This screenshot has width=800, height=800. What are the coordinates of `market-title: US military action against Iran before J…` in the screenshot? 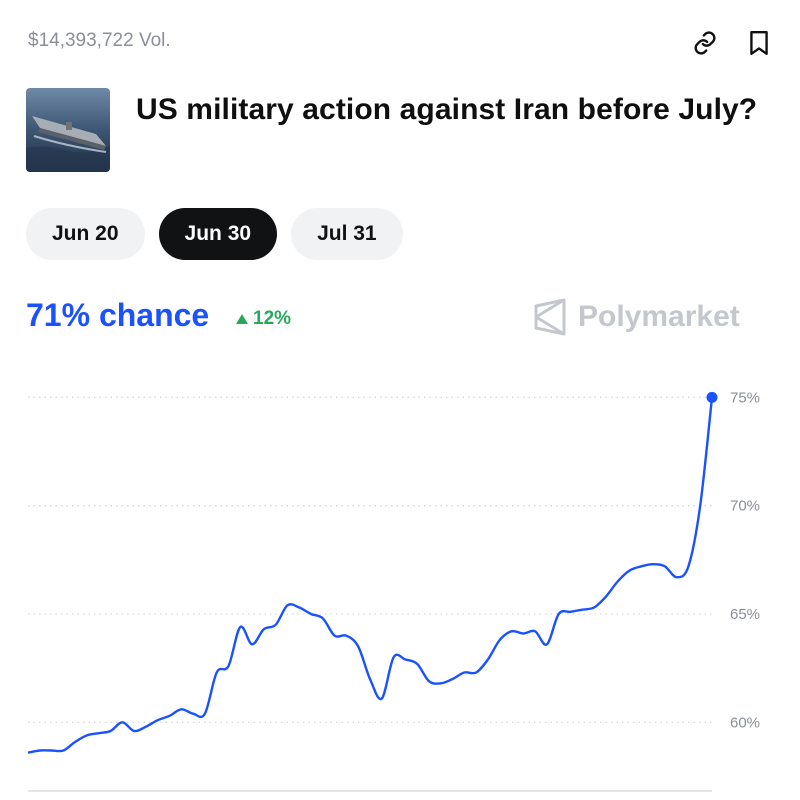 It's located at (447, 109).